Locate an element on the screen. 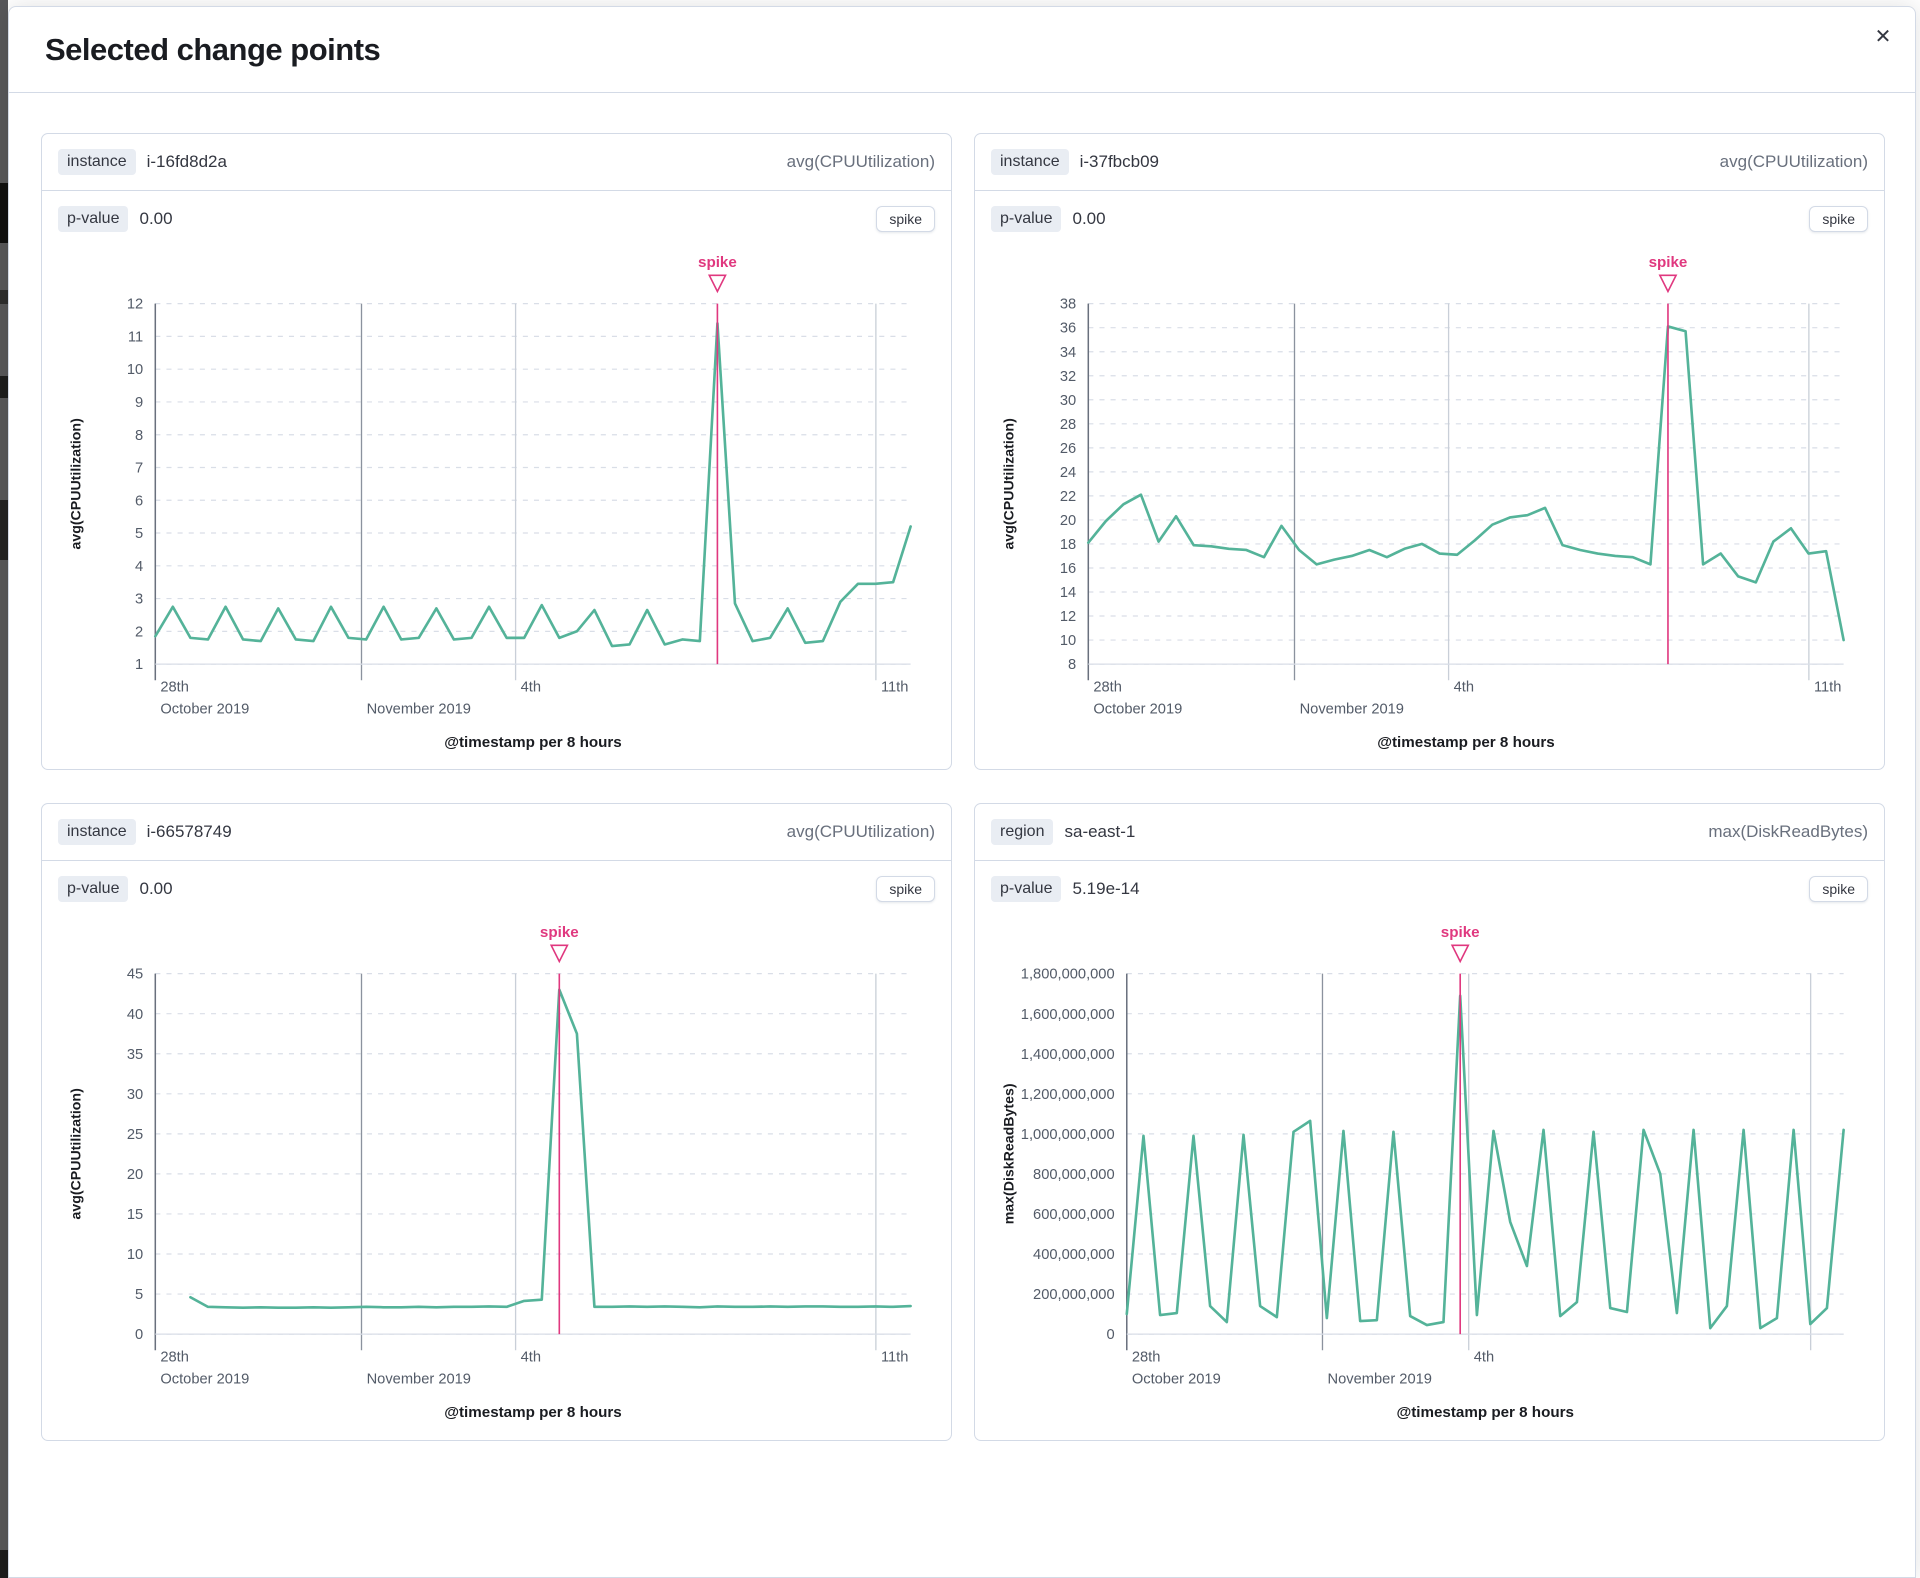  panel-pvalue-row: p-value 5.19e-14 spike is located at coordinates (1429, 889).